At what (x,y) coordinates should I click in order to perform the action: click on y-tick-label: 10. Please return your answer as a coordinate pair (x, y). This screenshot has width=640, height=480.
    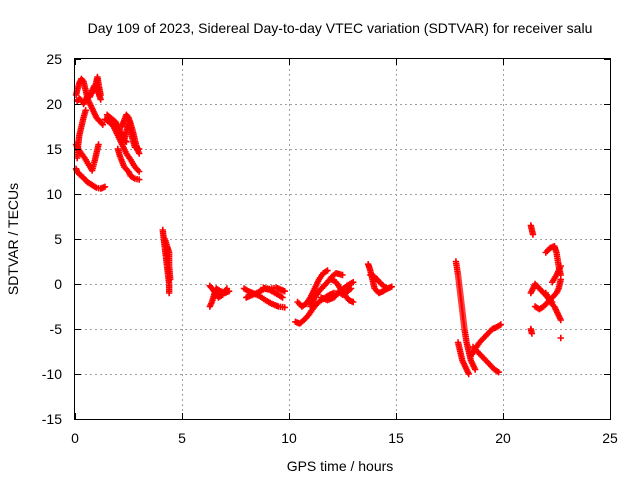
    Looking at the image, I should click on (54, 194).